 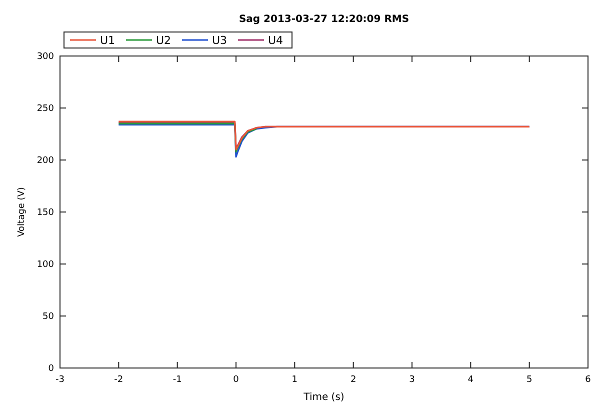 What do you see at coordinates (236, 380) in the screenshot?
I see `x-tick-label: 0` at bounding box center [236, 380].